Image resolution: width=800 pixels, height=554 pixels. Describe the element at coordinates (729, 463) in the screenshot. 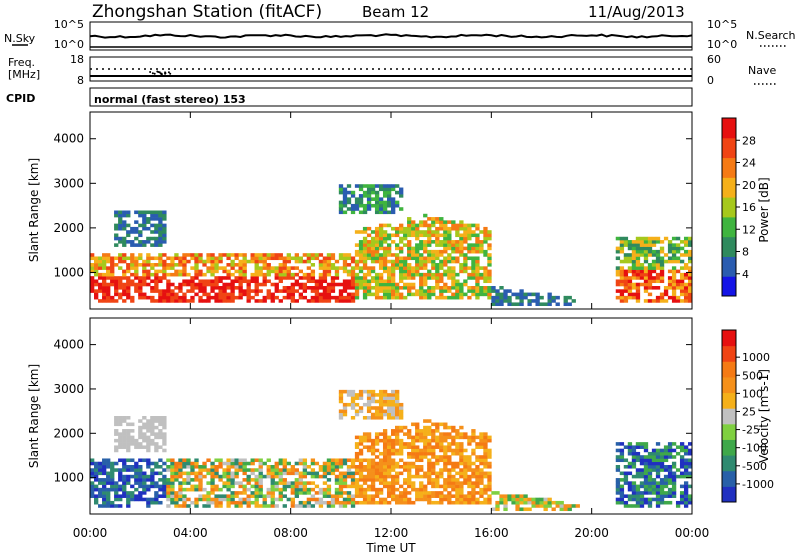

I see `colorbar-swatch` at that location.